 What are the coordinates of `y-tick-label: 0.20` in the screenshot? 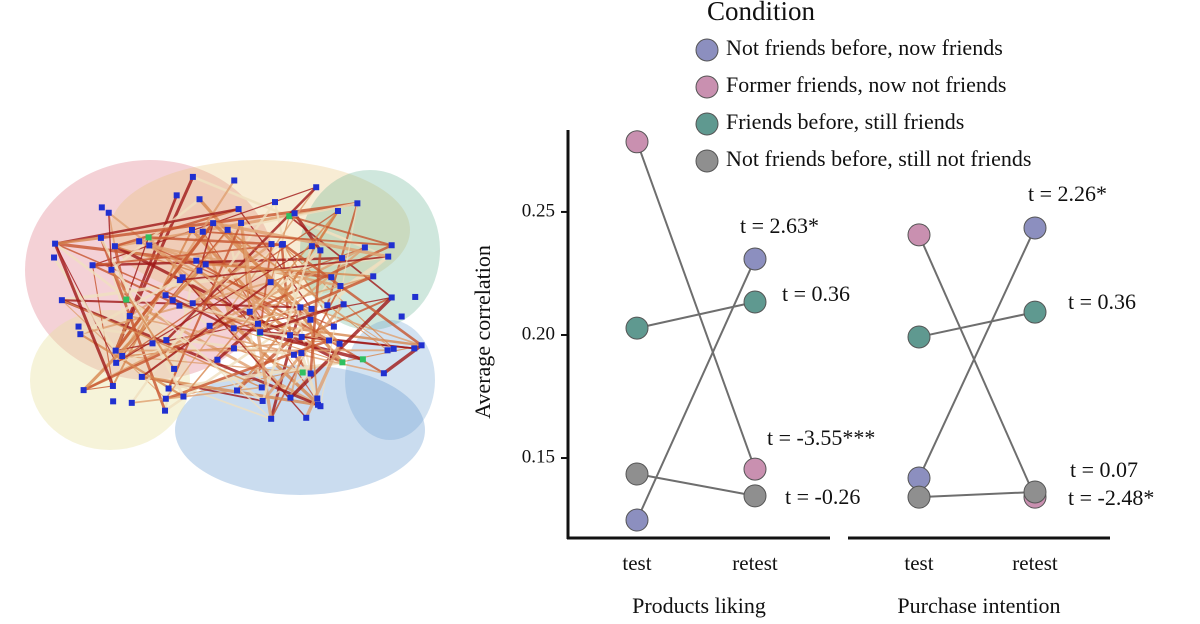 It's located at (538, 333).